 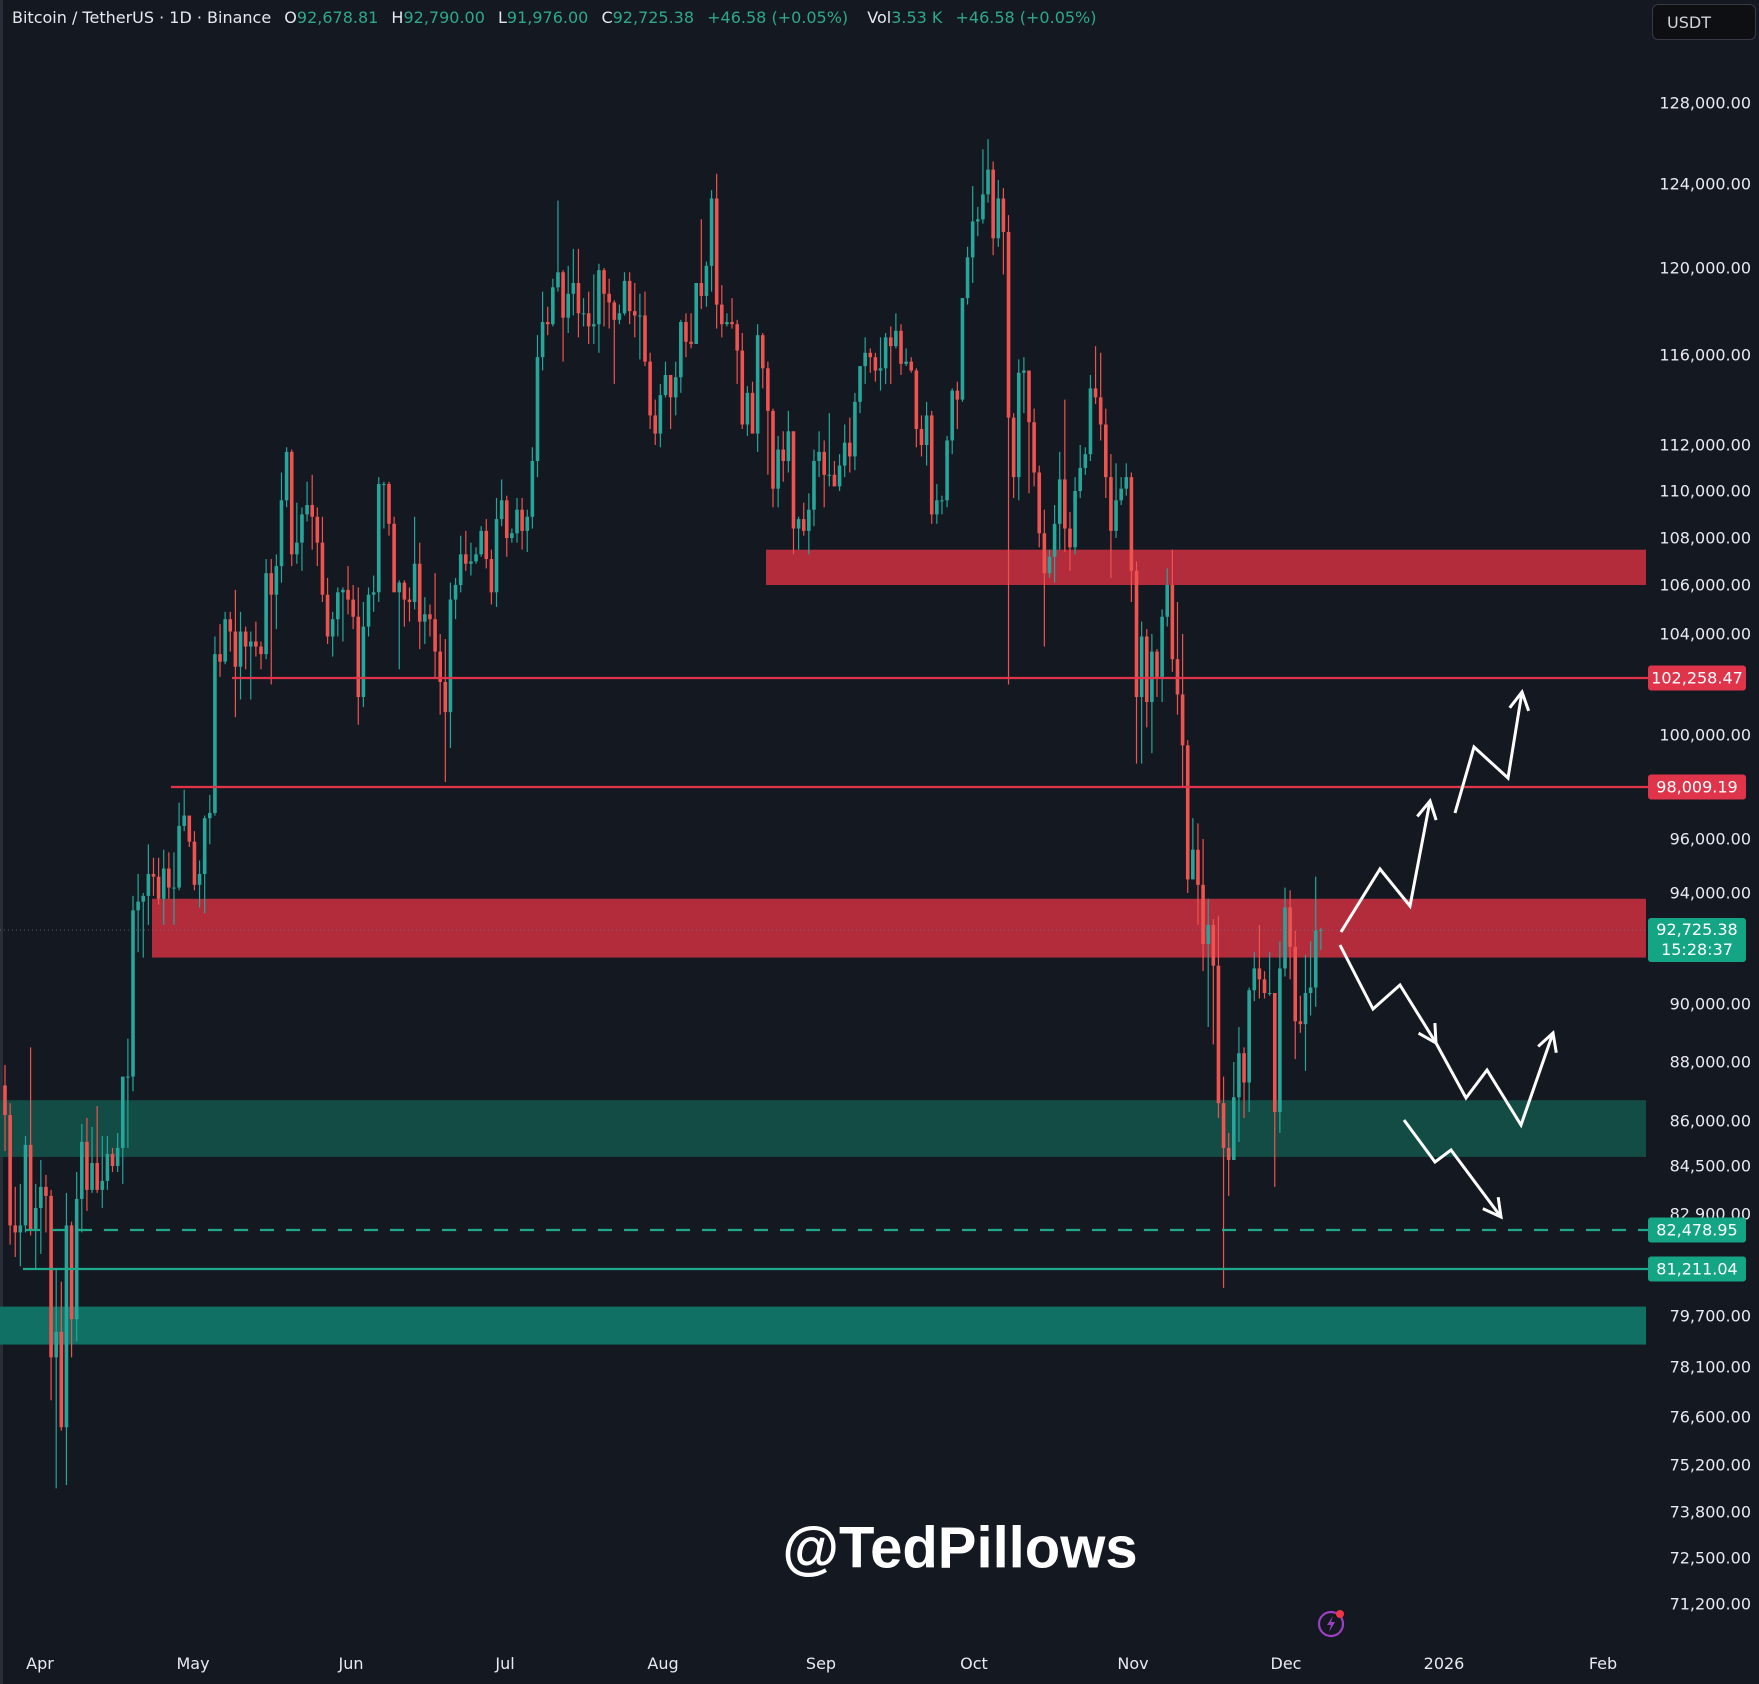 What do you see at coordinates (1697, 678) in the screenshot?
I see `price-level-label: 102,258.47` at bounding box center [1697, 678].